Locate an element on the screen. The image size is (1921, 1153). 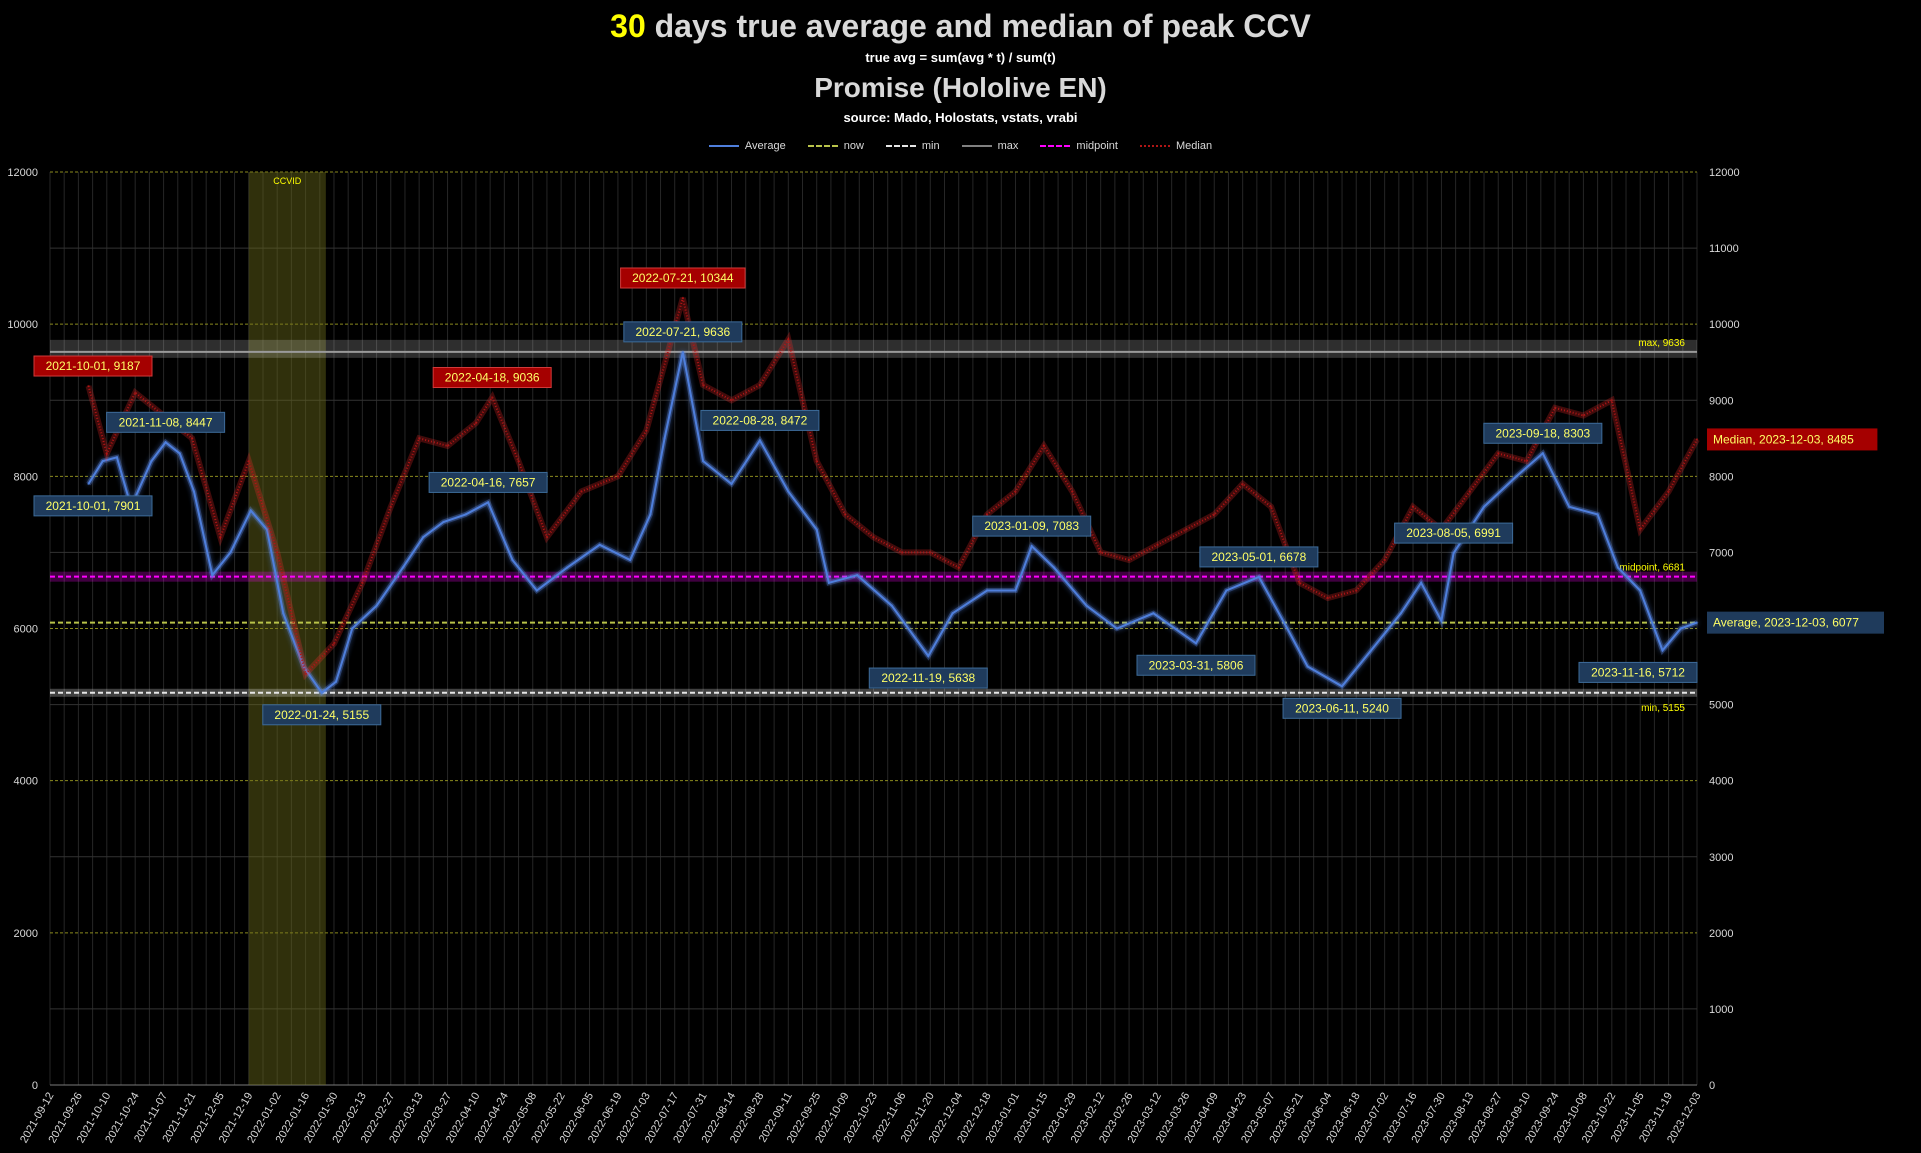
y-tick-label-right: 10000 is located at coordinates (1724, 325).